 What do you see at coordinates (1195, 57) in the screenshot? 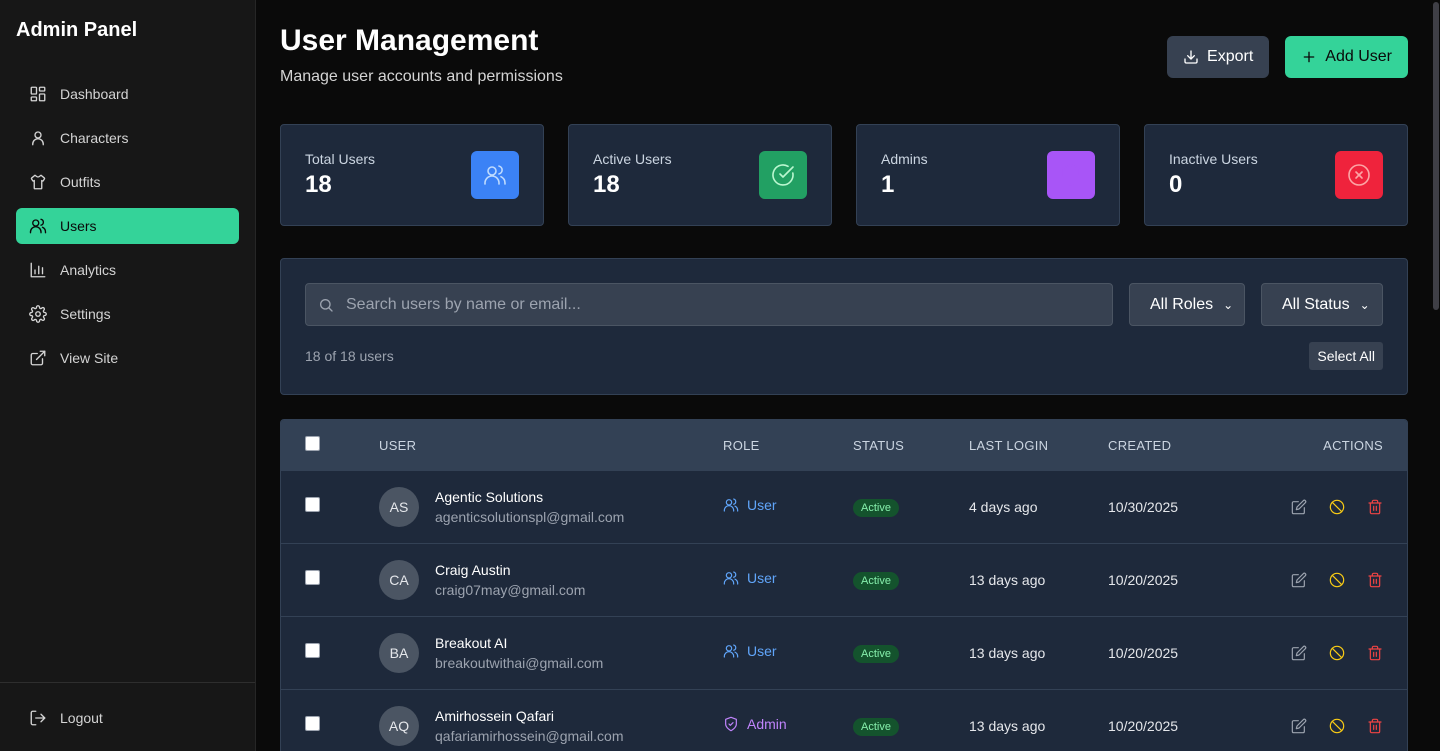
I see `download-icon` at bounding box center [1195, 57].